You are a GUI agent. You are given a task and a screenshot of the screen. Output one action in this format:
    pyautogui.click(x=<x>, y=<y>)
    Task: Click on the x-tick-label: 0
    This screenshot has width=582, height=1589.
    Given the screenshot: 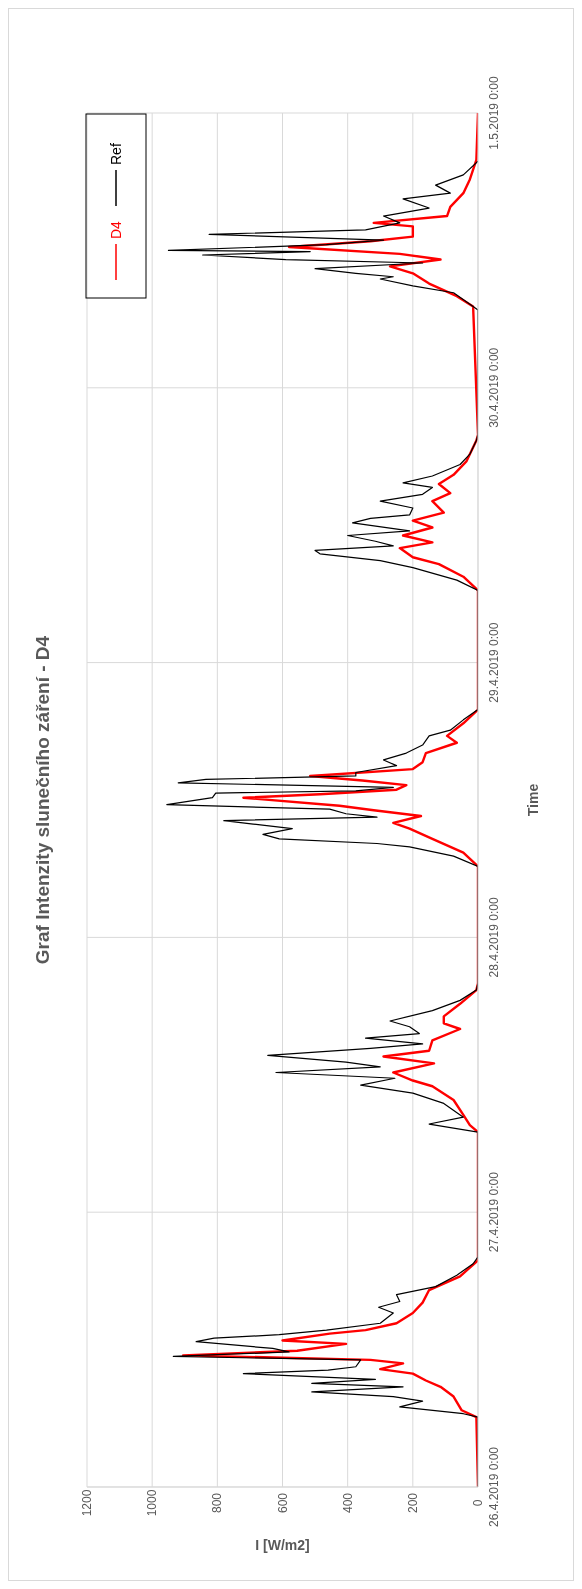 What is the action you would take?
    pyautogui.click(x=478, y=1503)
    